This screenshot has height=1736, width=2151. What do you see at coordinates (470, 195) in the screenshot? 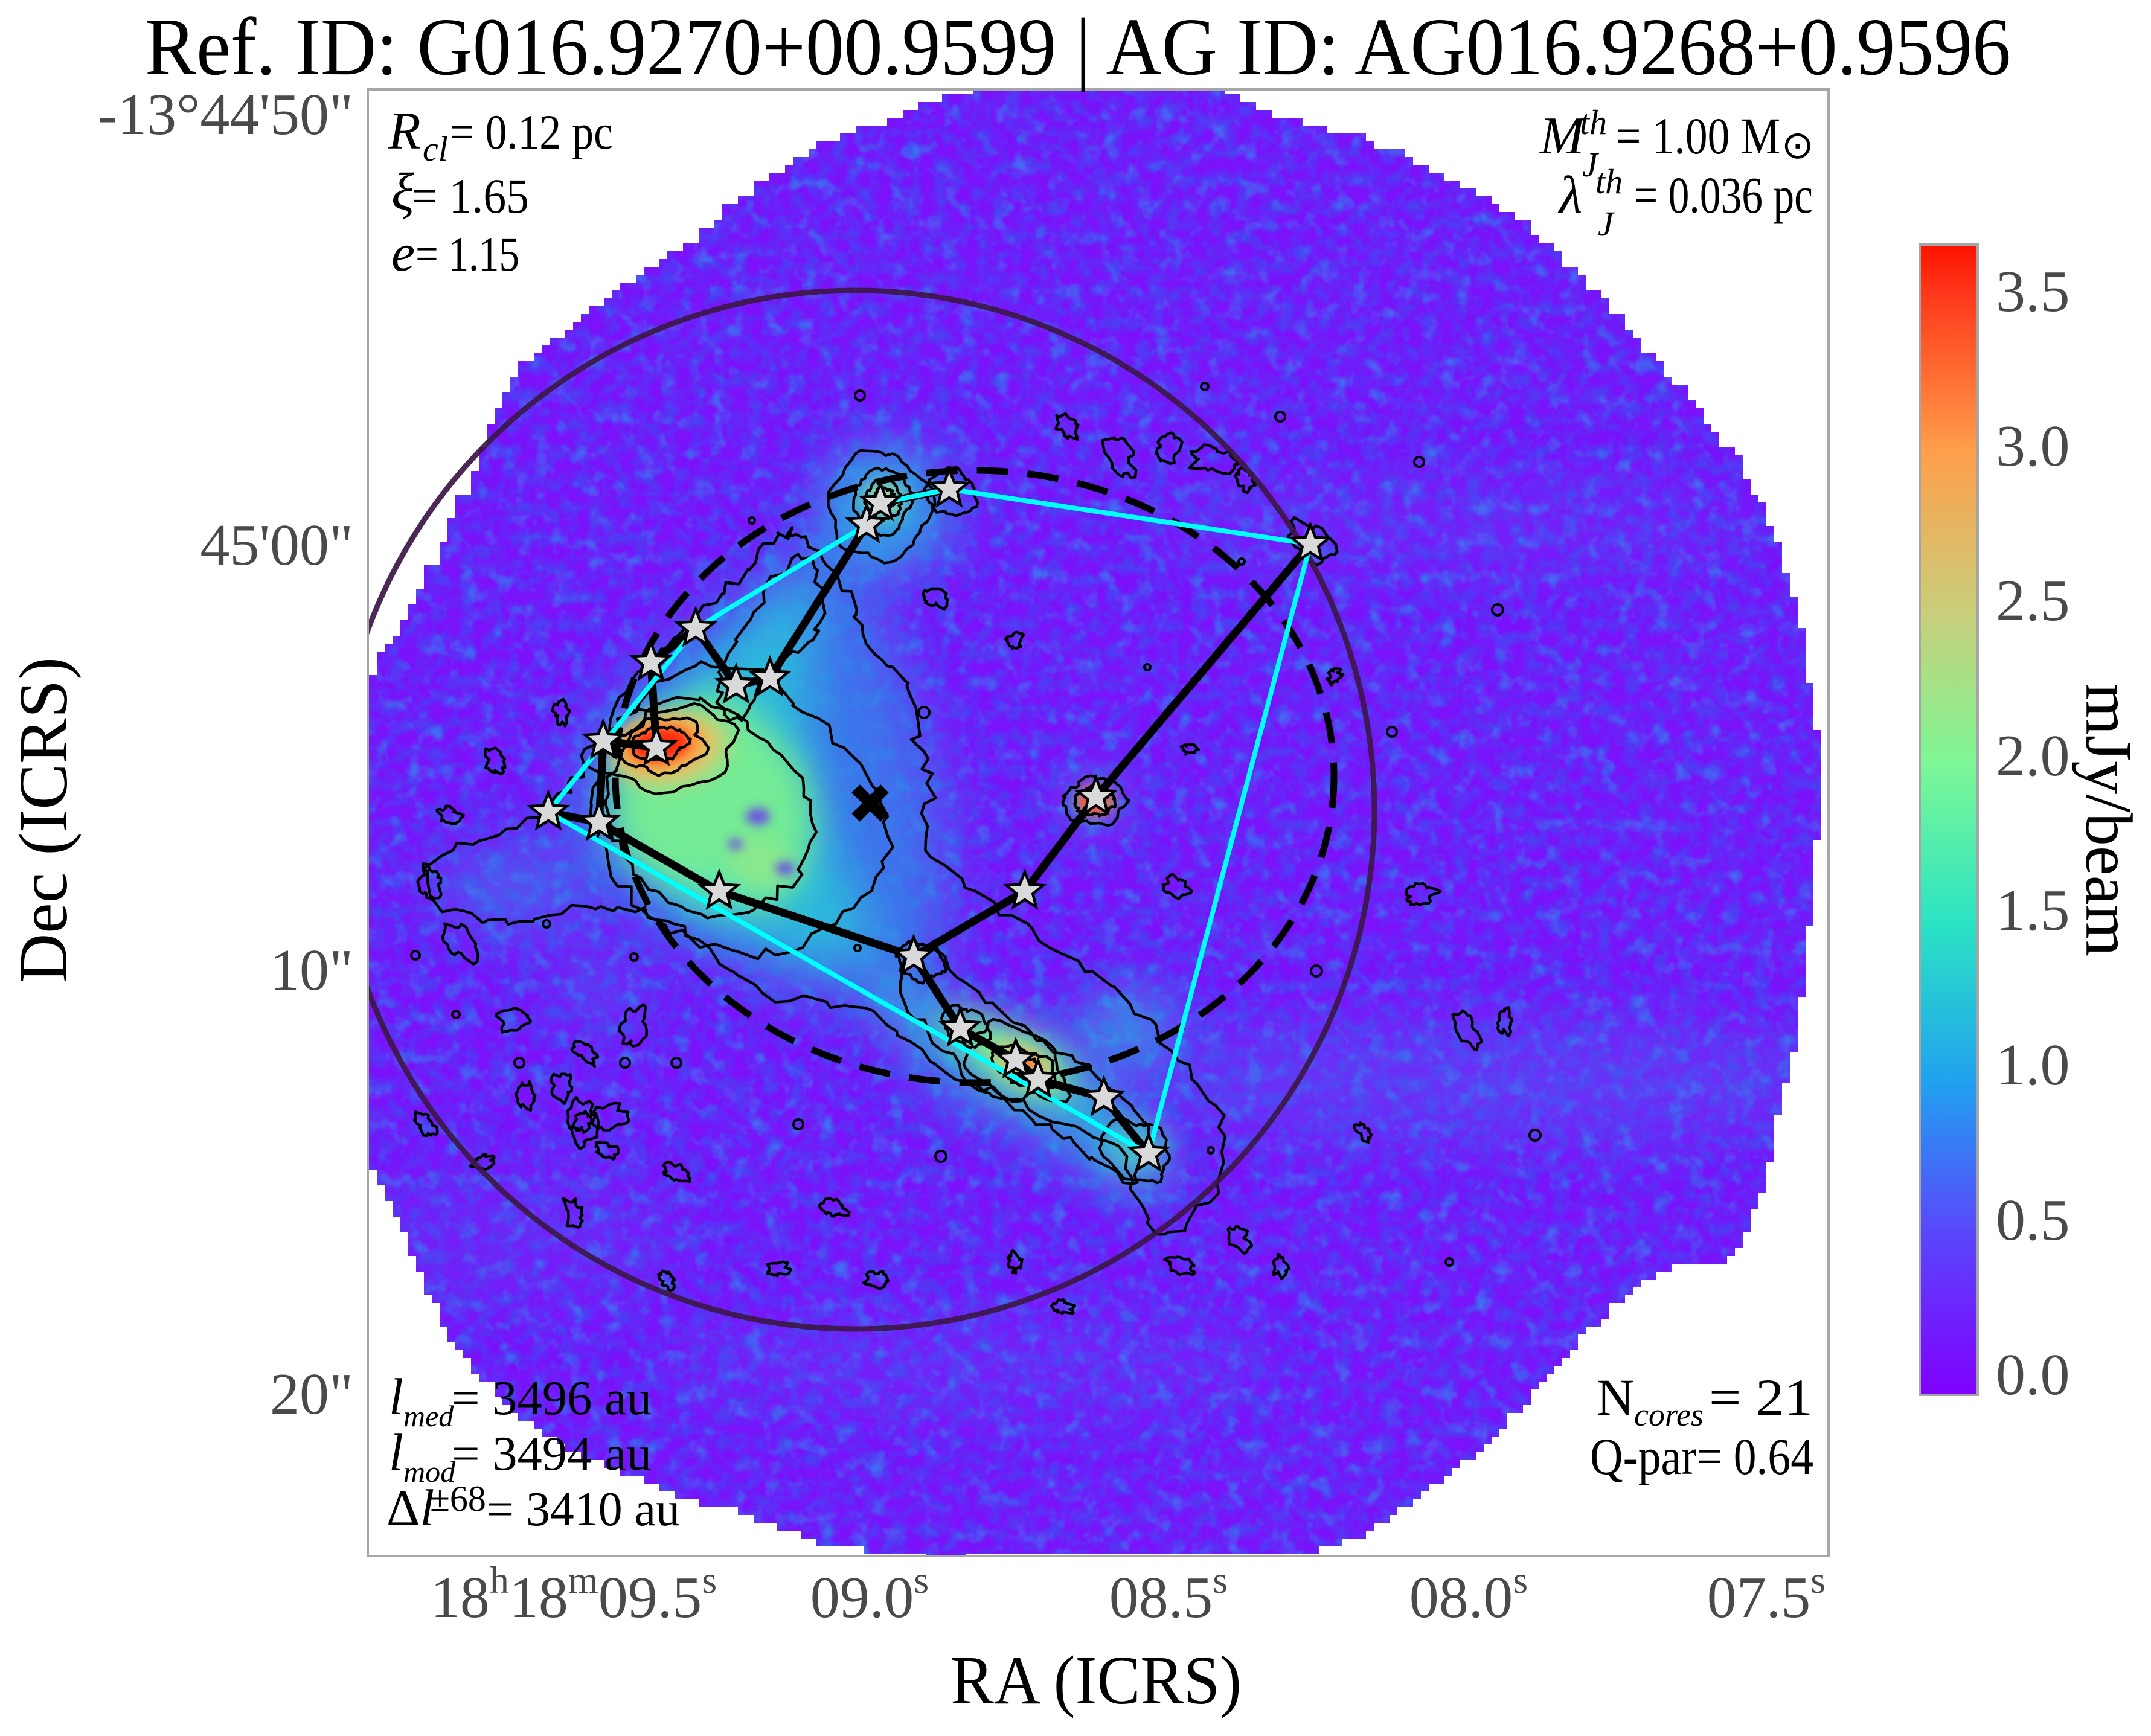
I see `svg-text: = 1.65` at bounding box center [470, 195].